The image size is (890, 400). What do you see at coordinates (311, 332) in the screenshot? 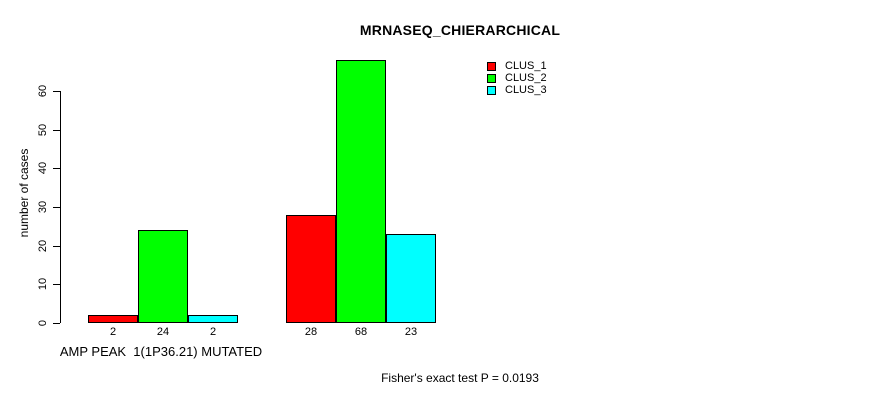
I see `bar-value-label: 28` at bounding box center [311, 332].